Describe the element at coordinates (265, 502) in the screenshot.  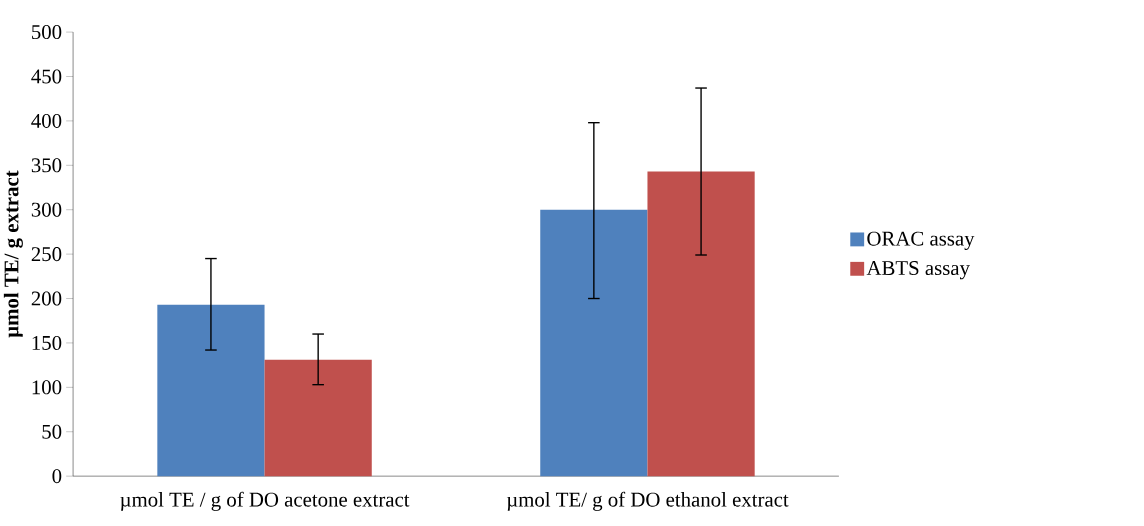
I see `x-tick-label: µmol TE / g of DO acetone extract` at that location.